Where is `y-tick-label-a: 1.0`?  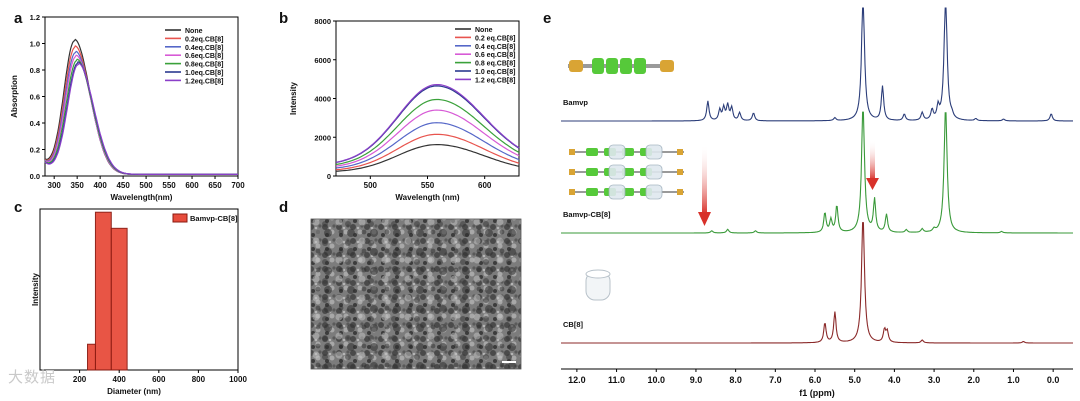
y-tick-label-a: 1.0 is located at coordinates (35, 44).